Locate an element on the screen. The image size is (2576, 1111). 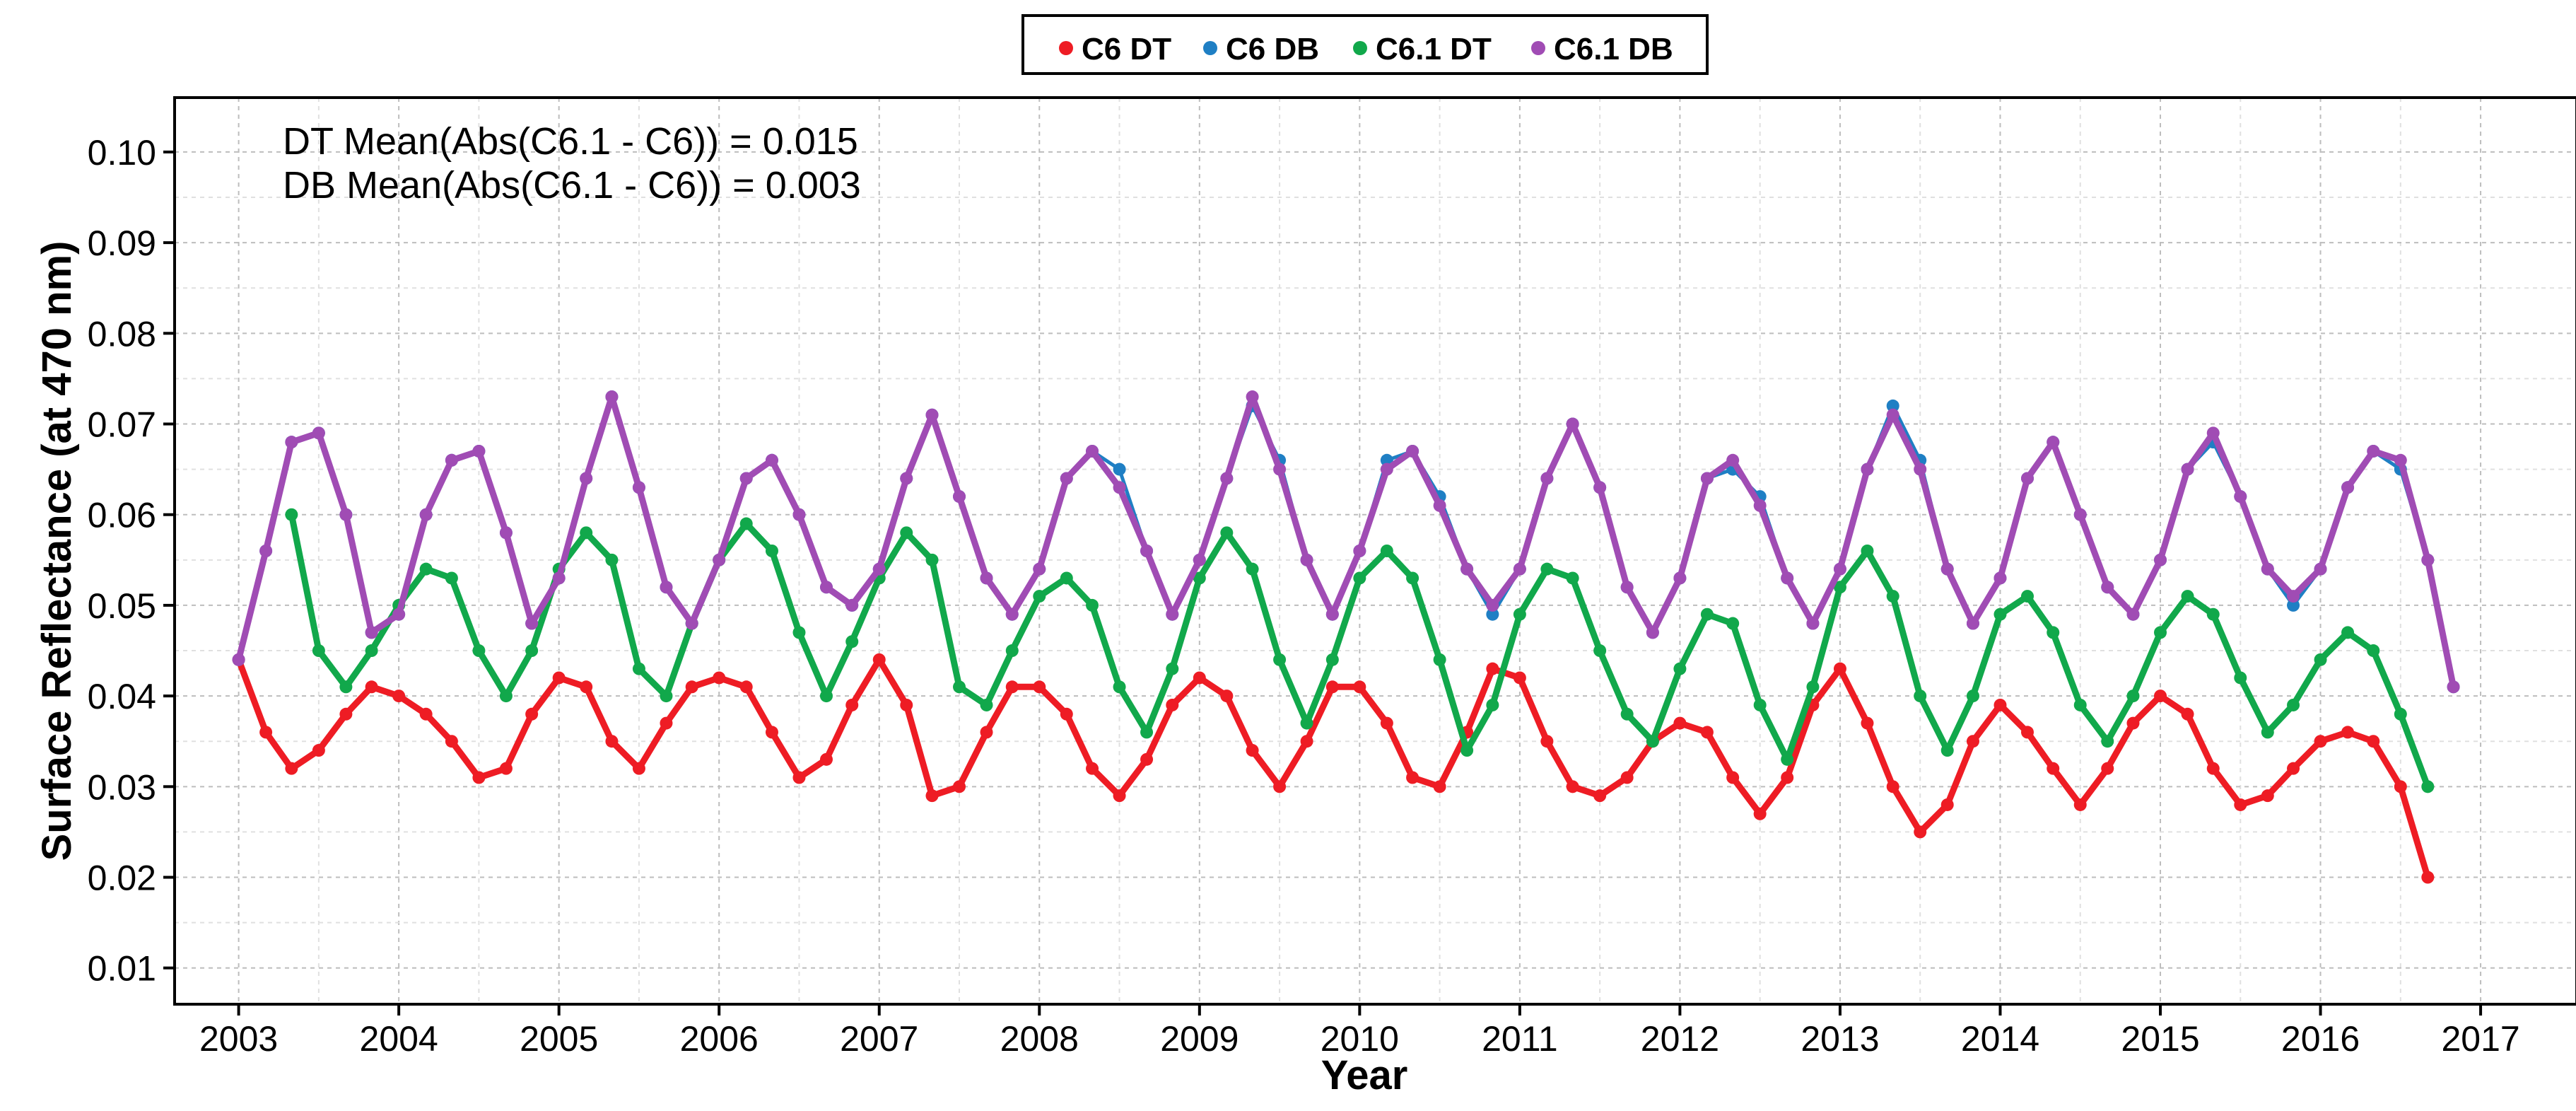
x-tick-label: 2016 is located at coordinates (2320, 1039).